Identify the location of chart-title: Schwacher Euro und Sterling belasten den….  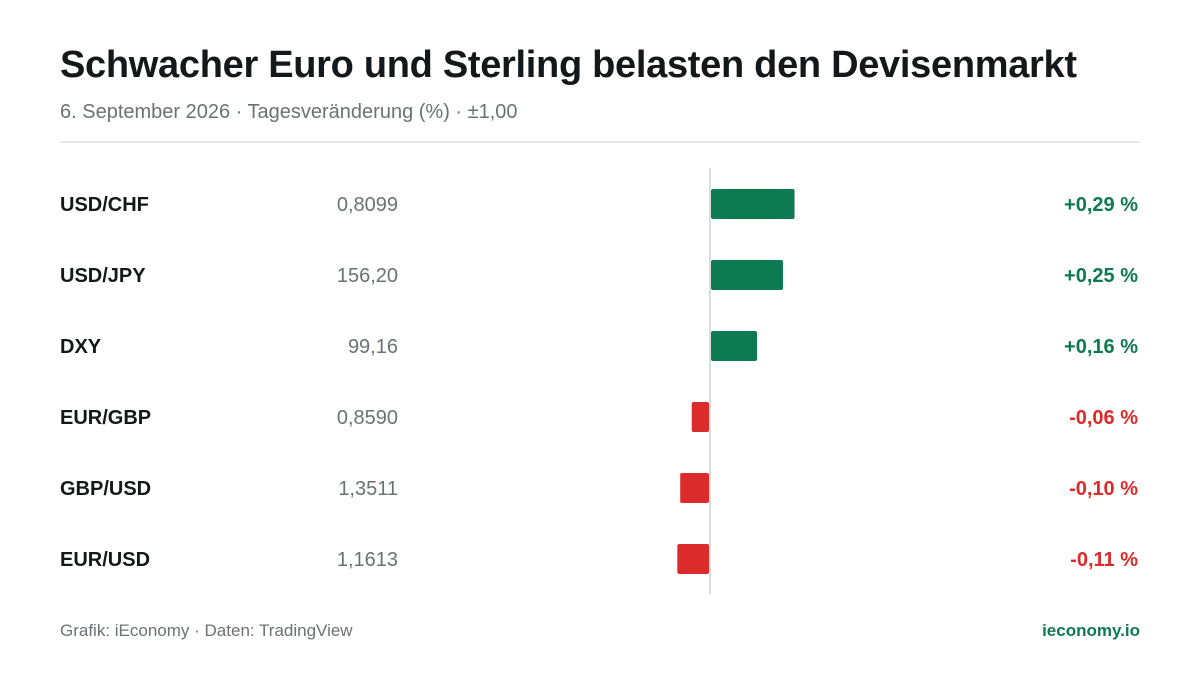
(568, 65).